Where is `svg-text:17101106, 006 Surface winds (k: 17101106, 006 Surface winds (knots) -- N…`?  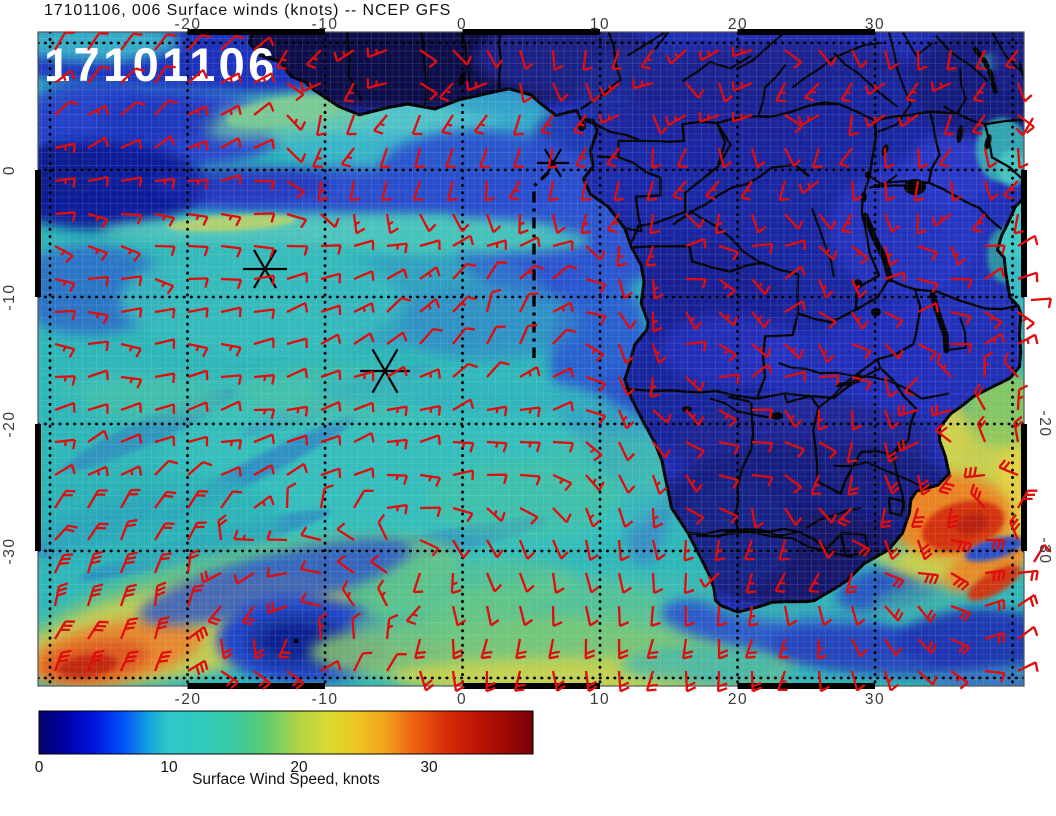 svg-text:17101106, 006 Surface winds (k: 17101106, 006 Surface winds (knots) -- N… is located at coordinates (247, 10).